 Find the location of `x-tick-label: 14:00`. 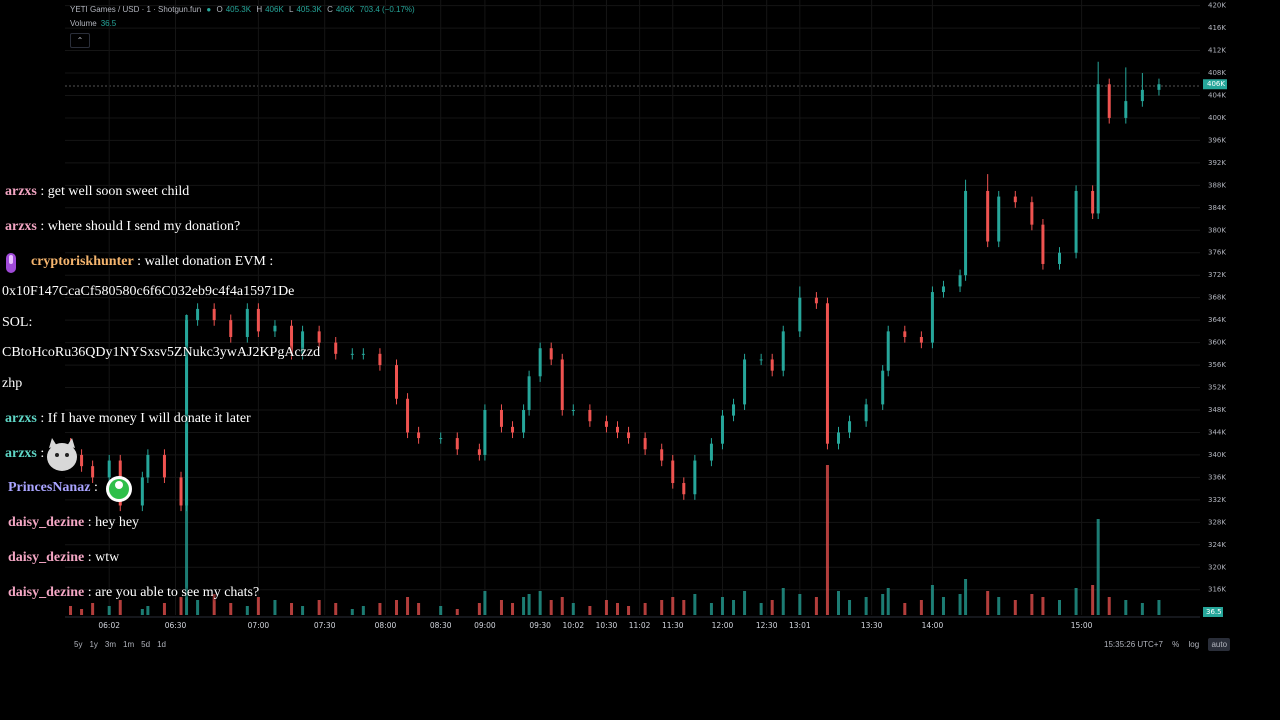

x-tick-label: 14:00 is located at coordinates (933, 625).